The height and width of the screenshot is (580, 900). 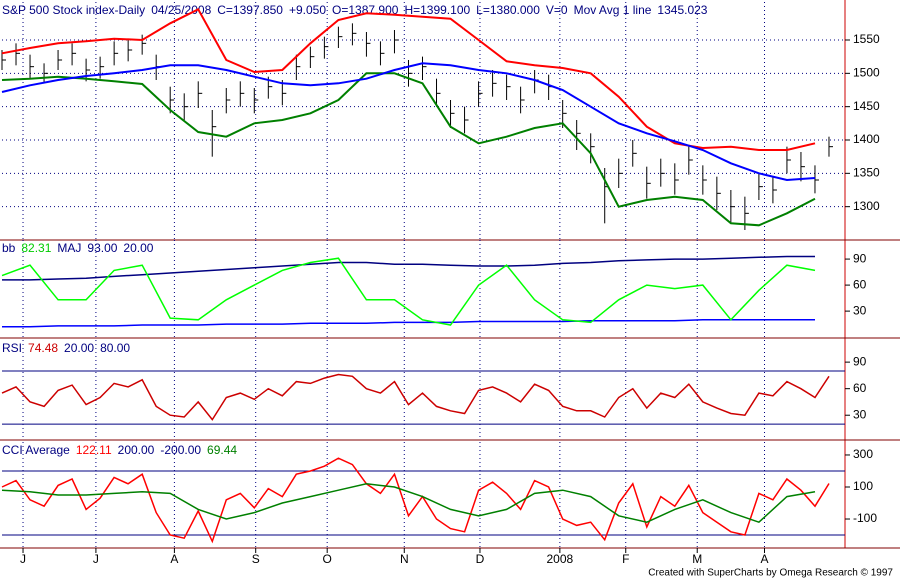 I want to click on y-tick-label: 300, so click(x=863, y=454).